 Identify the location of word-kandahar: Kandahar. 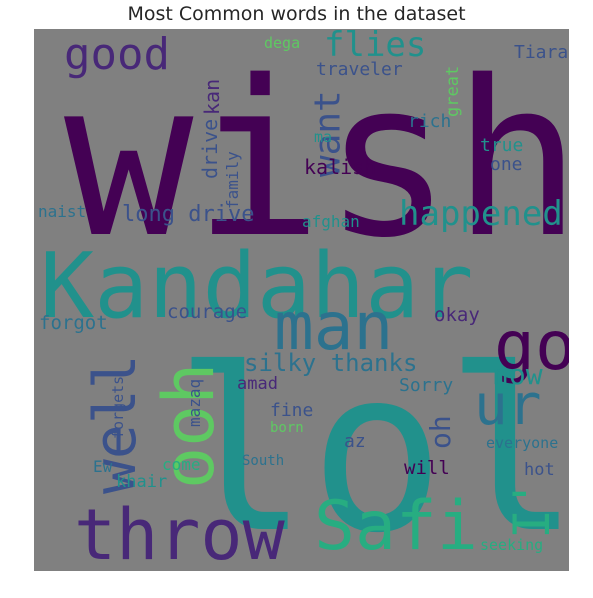
(256, 286).